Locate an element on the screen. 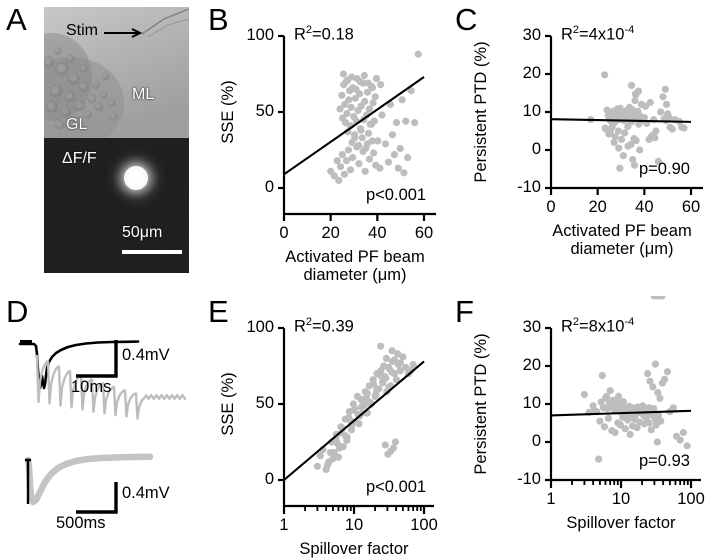  p-value-annotation-C: p=0.90 is located at coordinates (664, 169).